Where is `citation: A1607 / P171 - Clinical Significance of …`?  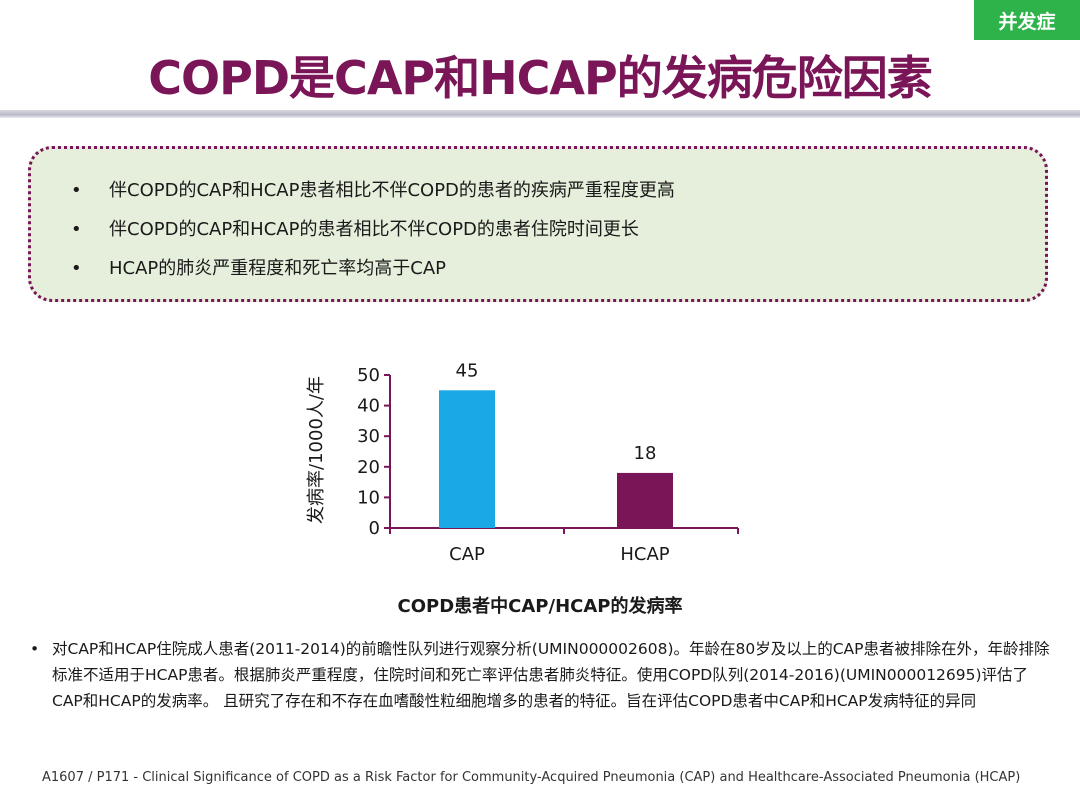 citation: A1607 / P171 - Clinical Significance of … is located at coordinates (531, 777).